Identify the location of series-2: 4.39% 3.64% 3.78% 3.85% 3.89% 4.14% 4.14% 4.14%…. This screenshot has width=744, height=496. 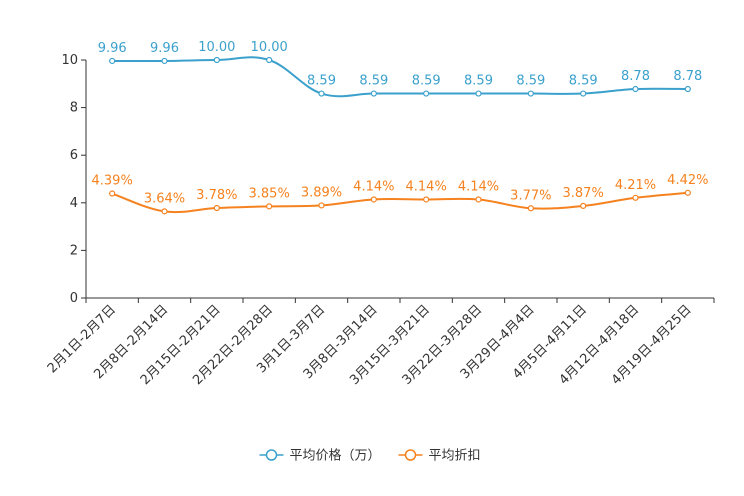
(400, 194).